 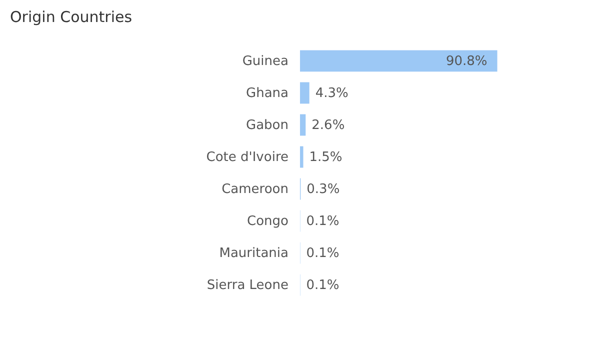 I want to click on y-tick-label: Ghana, so click(x=267, y=93).